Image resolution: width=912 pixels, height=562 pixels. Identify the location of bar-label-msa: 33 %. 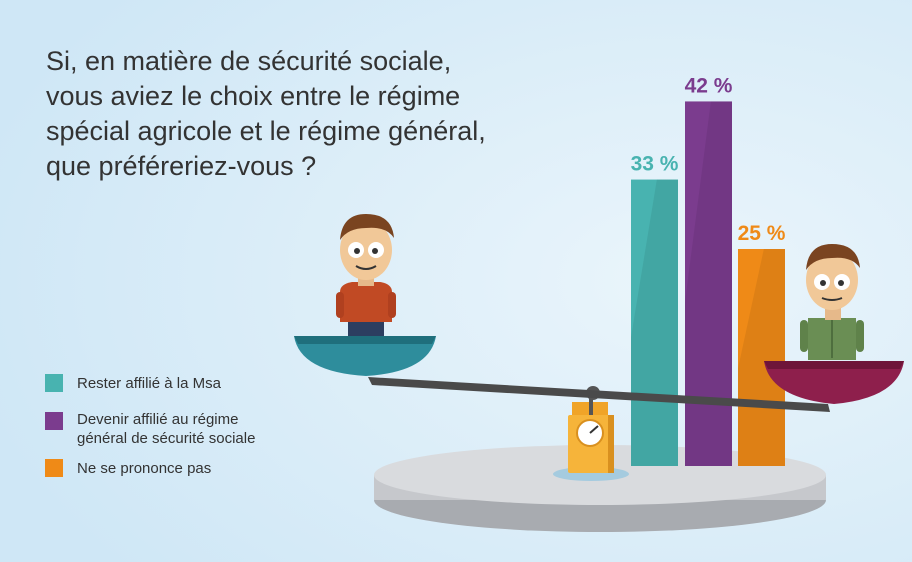
(655, 164).